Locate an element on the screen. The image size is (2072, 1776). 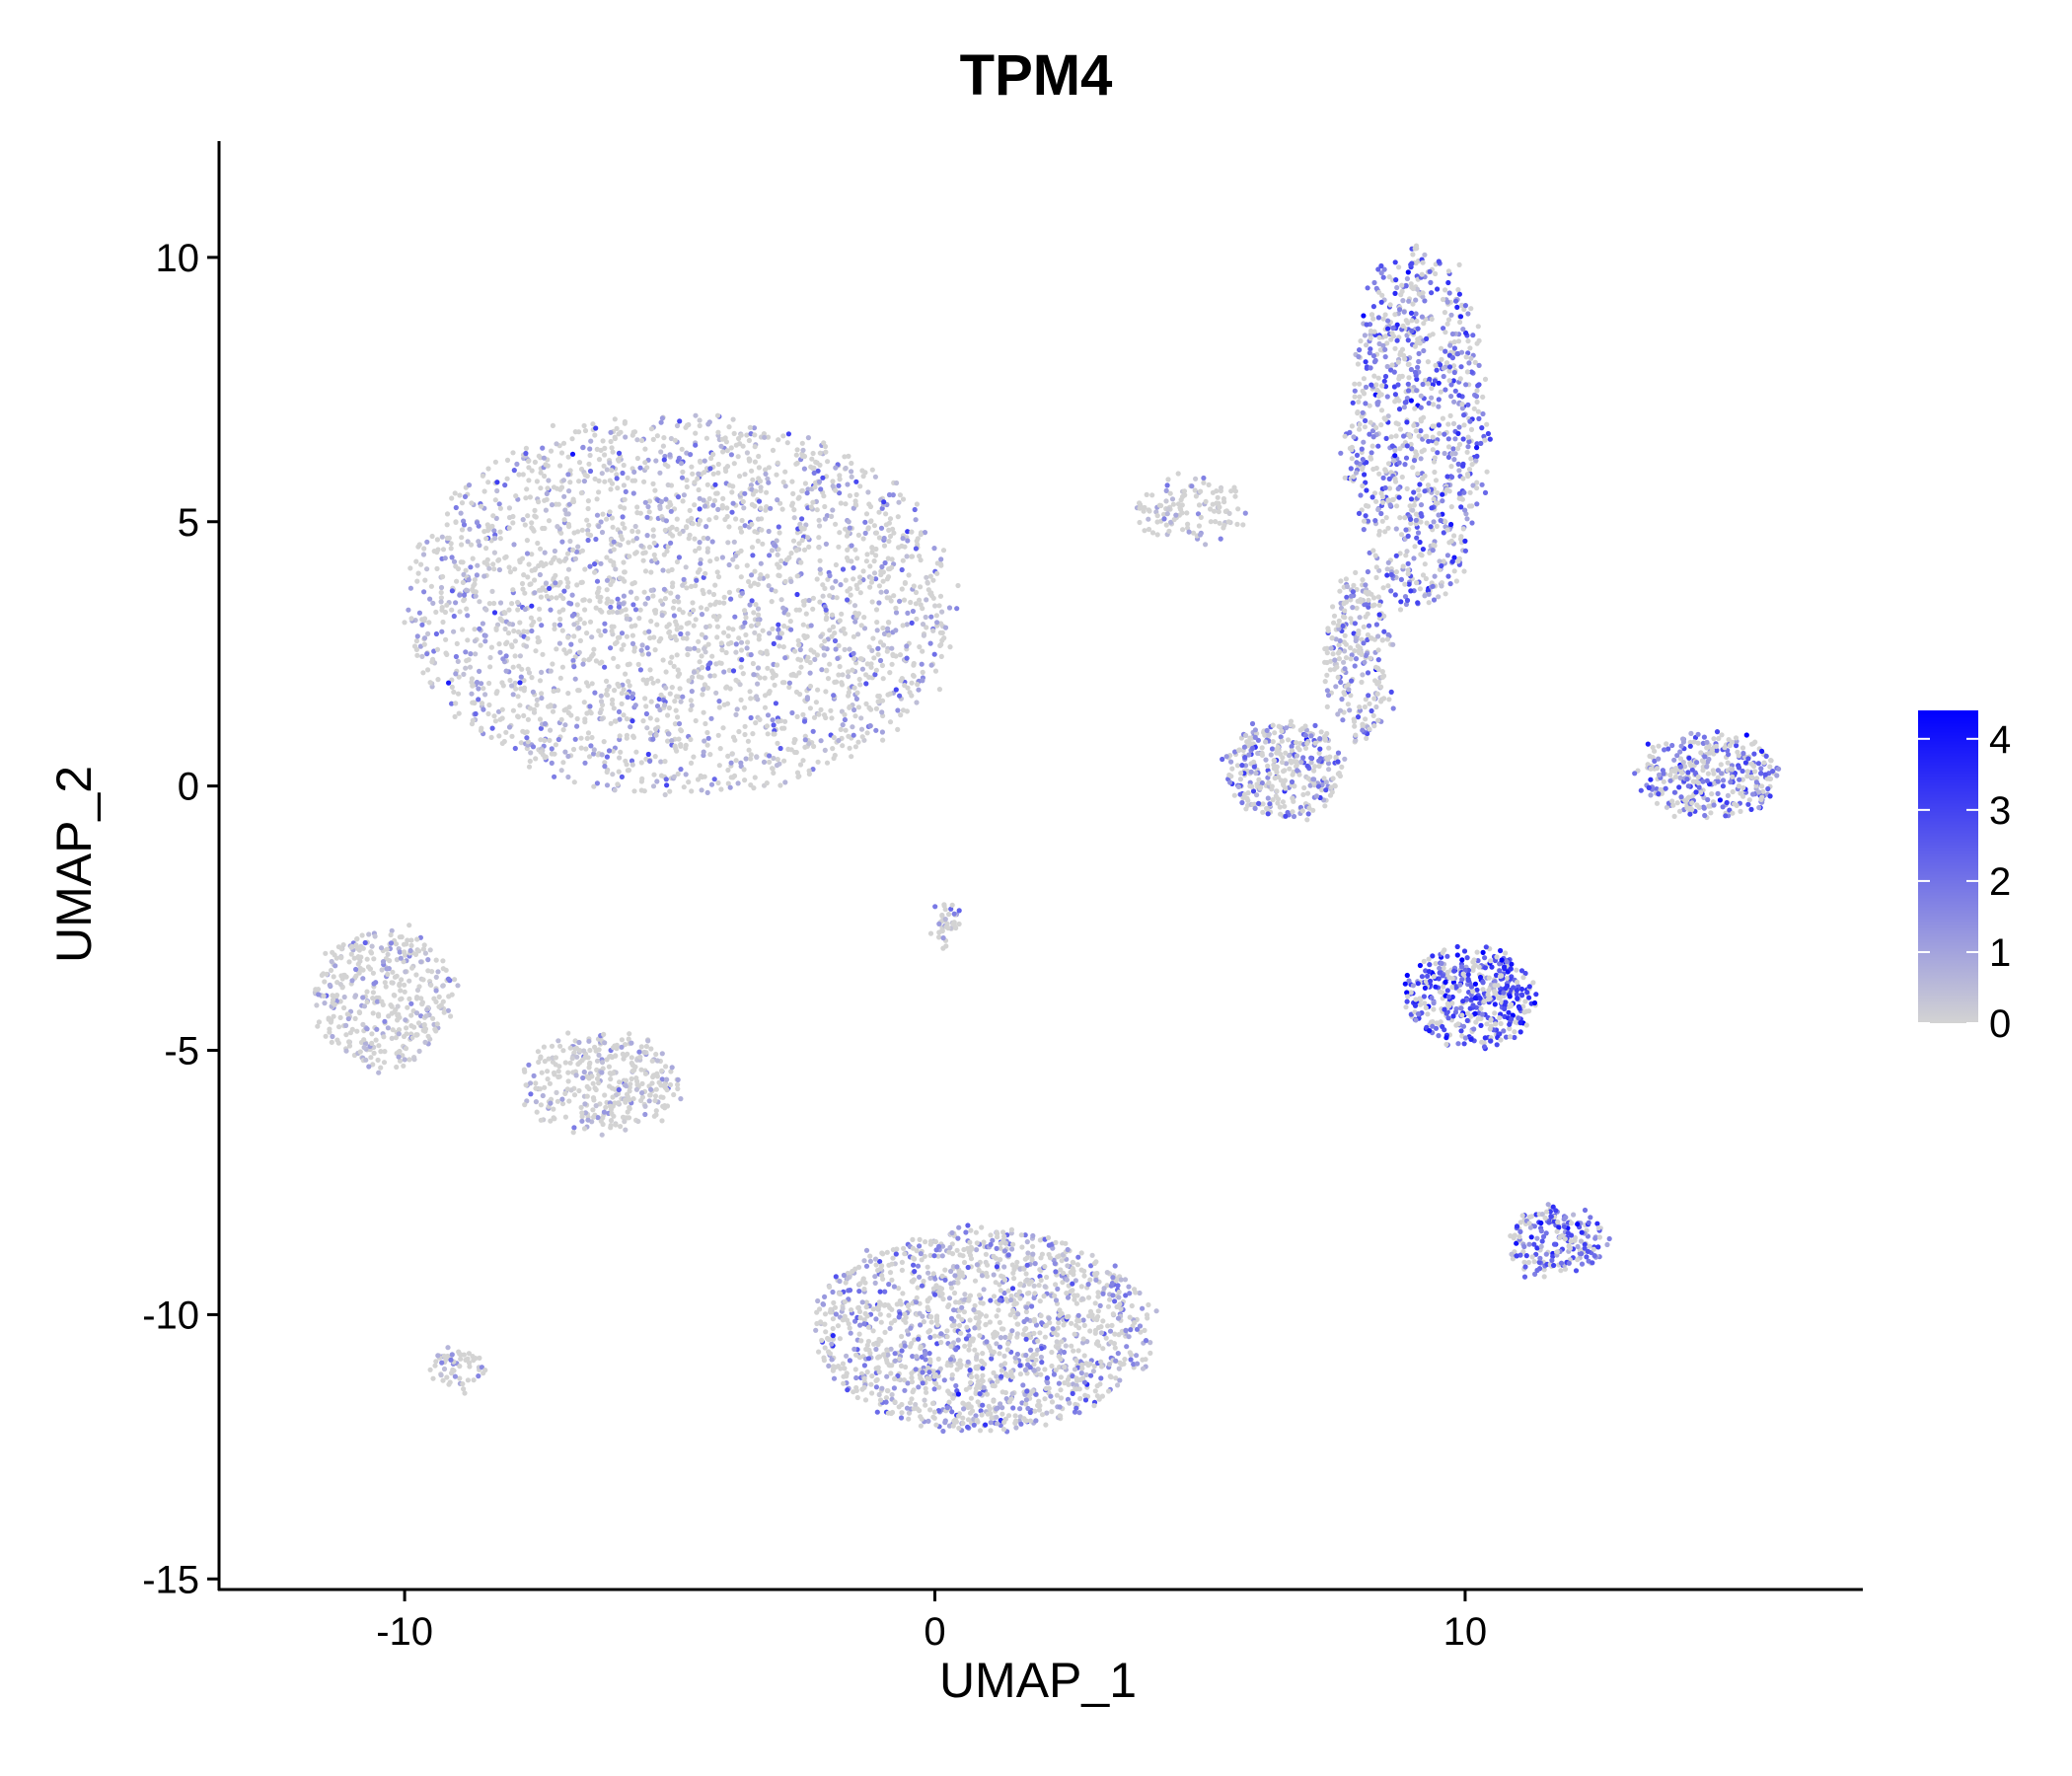
cluster-far-right-crescent is located at coordinates (1707, 775).